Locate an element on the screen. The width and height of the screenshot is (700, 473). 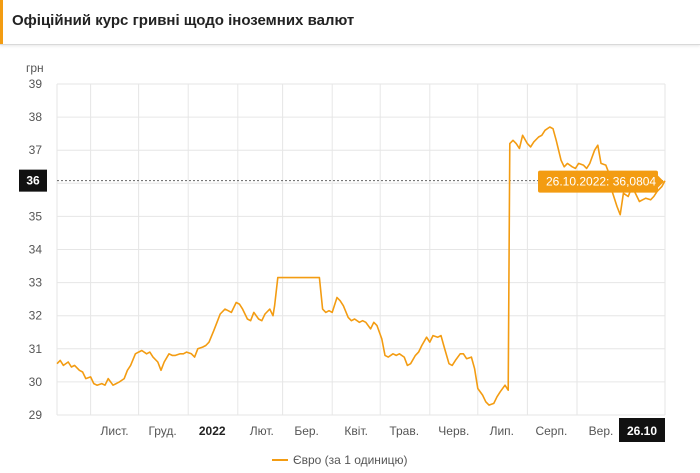
y-tick-label: 35 is located at coordinates (36, 216).